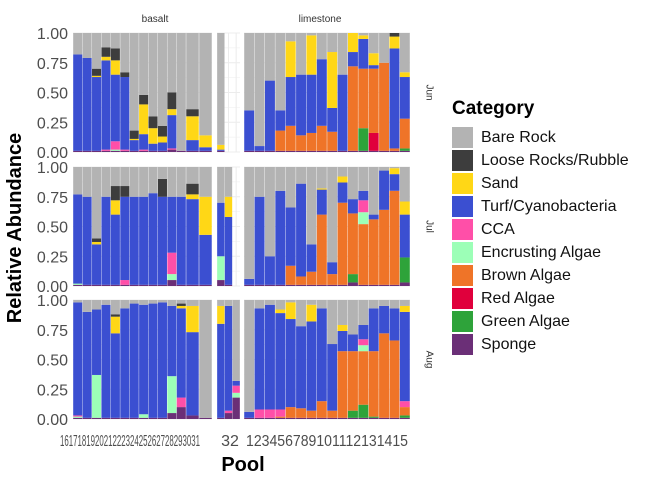  What do you see at coordinates (192, 151) in the screenshot?
I see `bar-segment-basalt-Jun-pool-28-sponge` at bounding box center [192, 151].